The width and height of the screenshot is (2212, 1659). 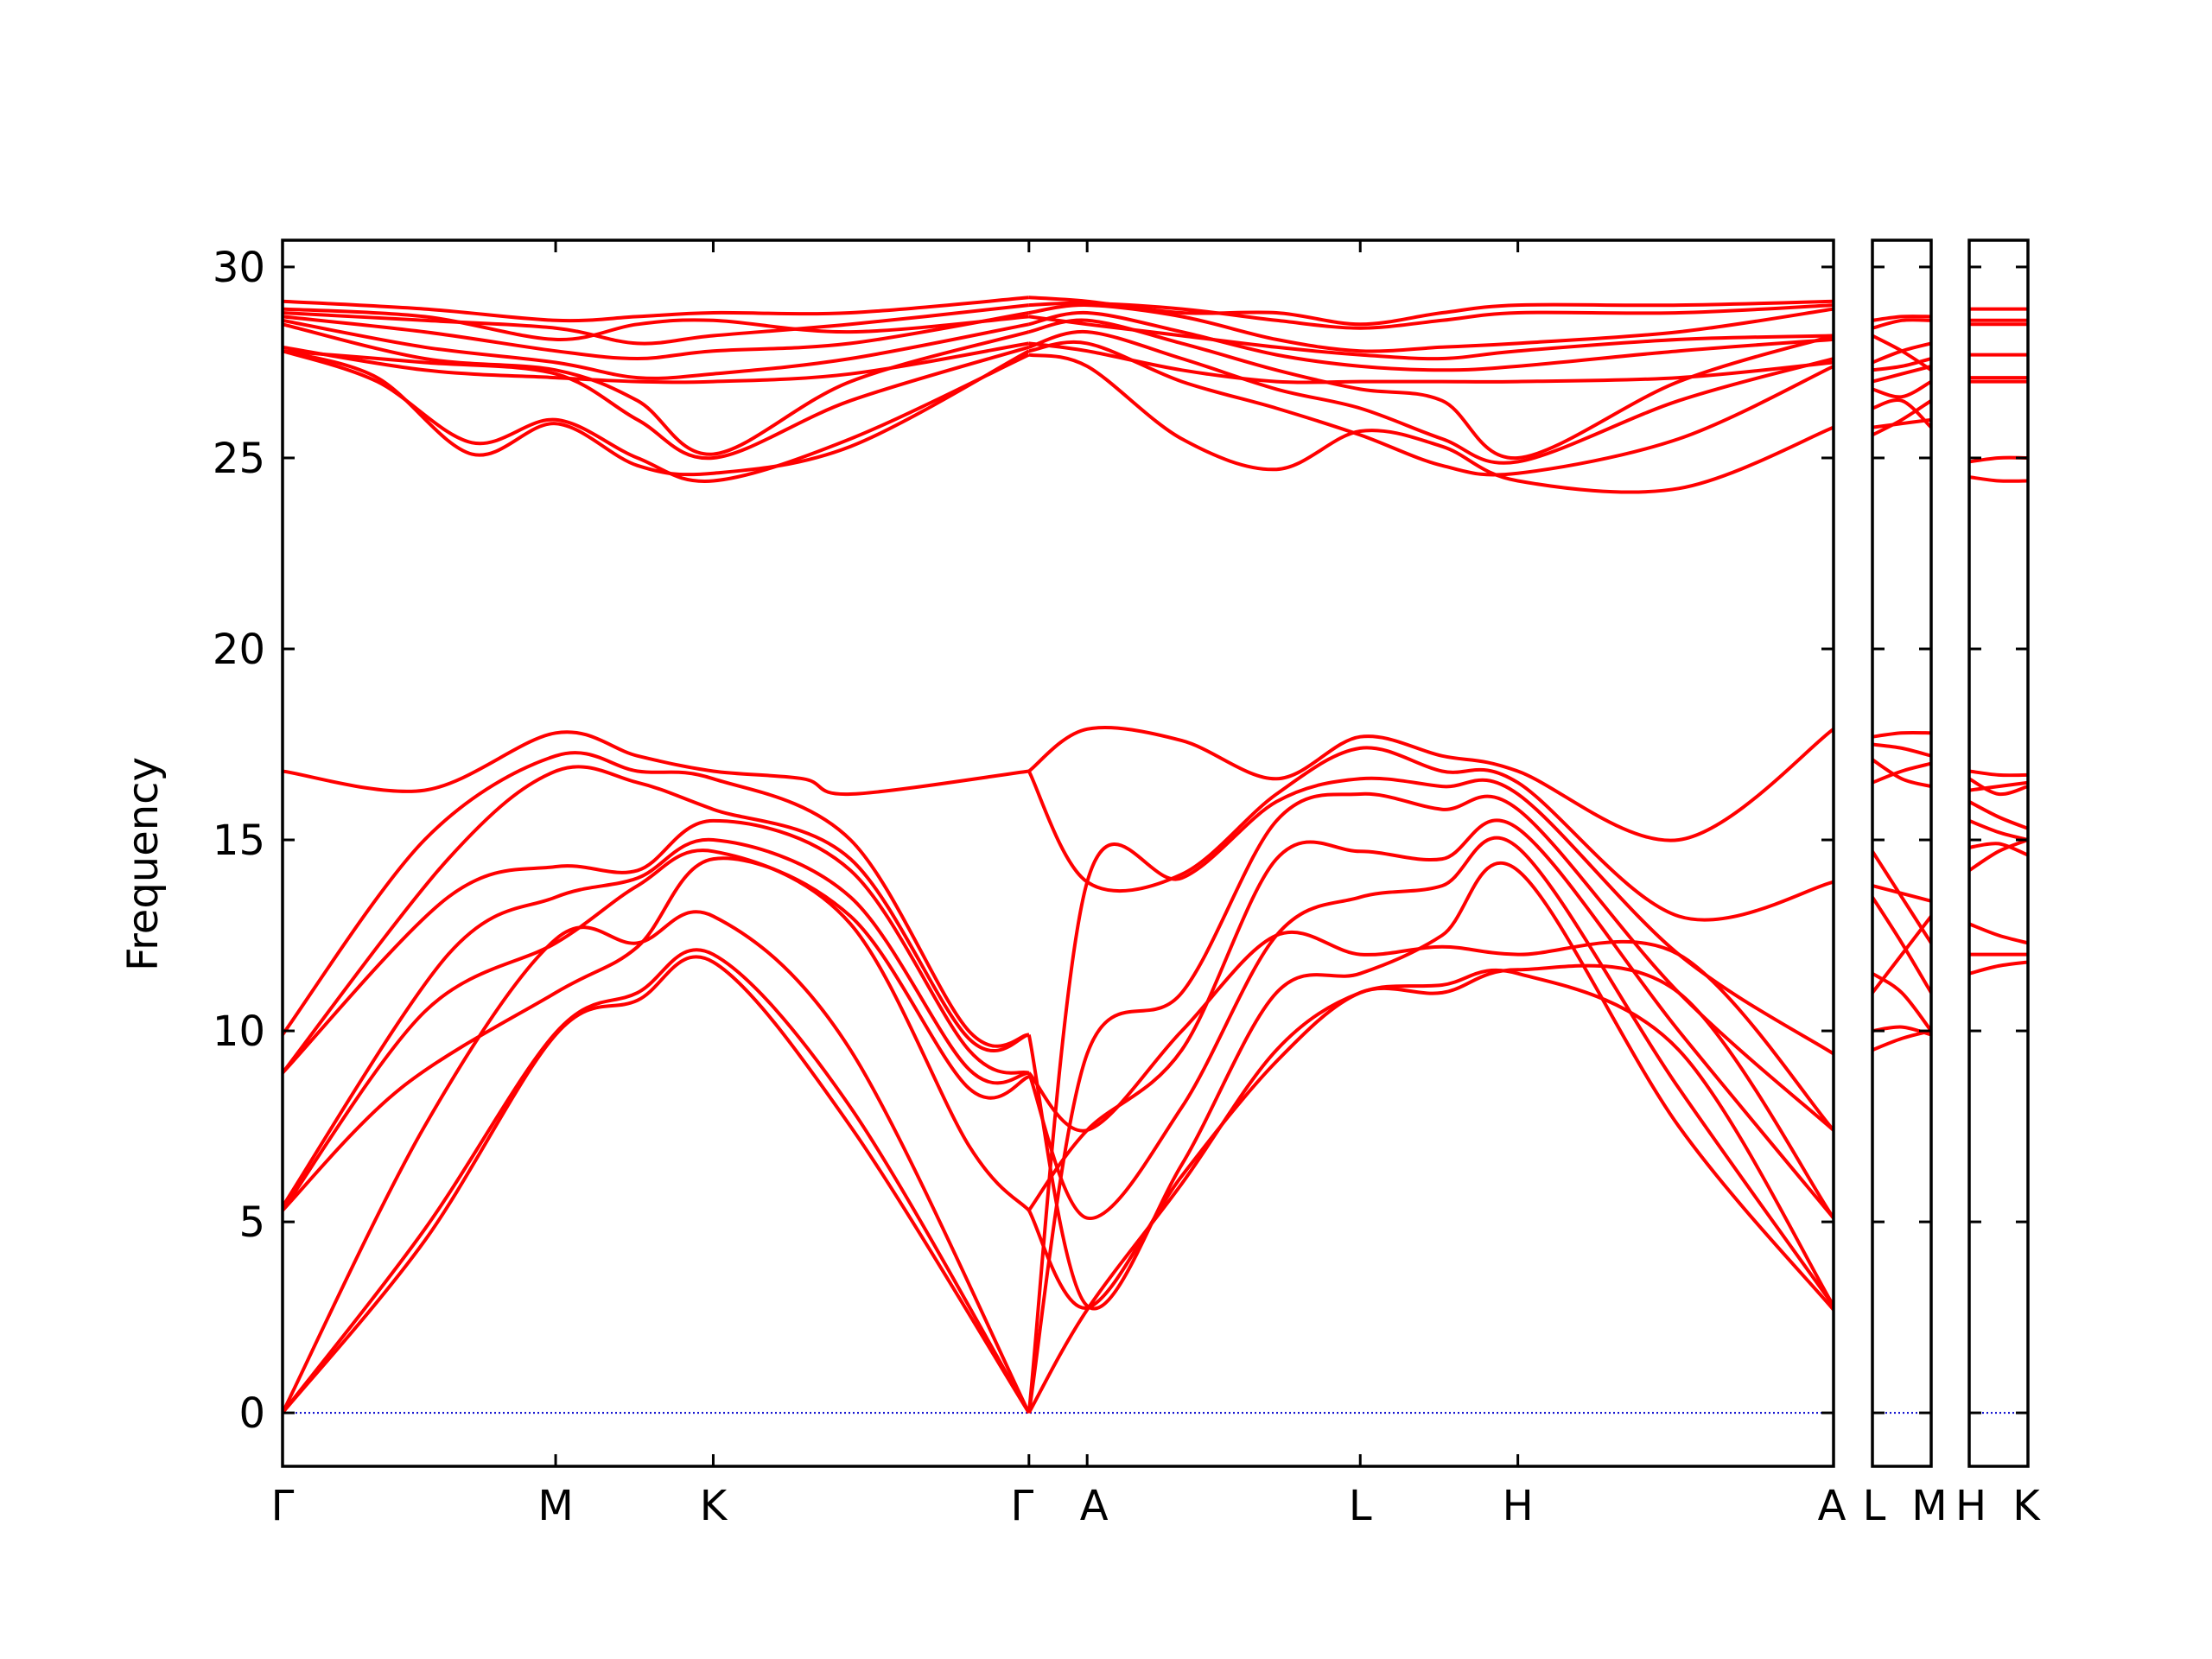 What do you see at coordinates (143, 864) in the screenshot?
I see `y-axis-label: Frequency` at bounding box center [143, 864].